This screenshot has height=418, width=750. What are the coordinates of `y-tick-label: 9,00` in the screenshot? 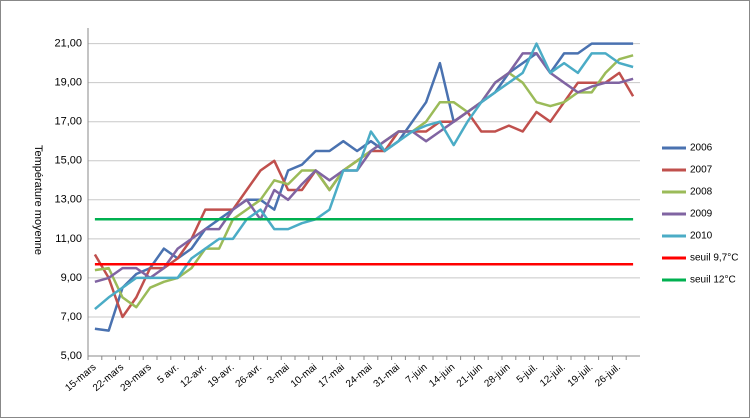 It's located at (71, 278).